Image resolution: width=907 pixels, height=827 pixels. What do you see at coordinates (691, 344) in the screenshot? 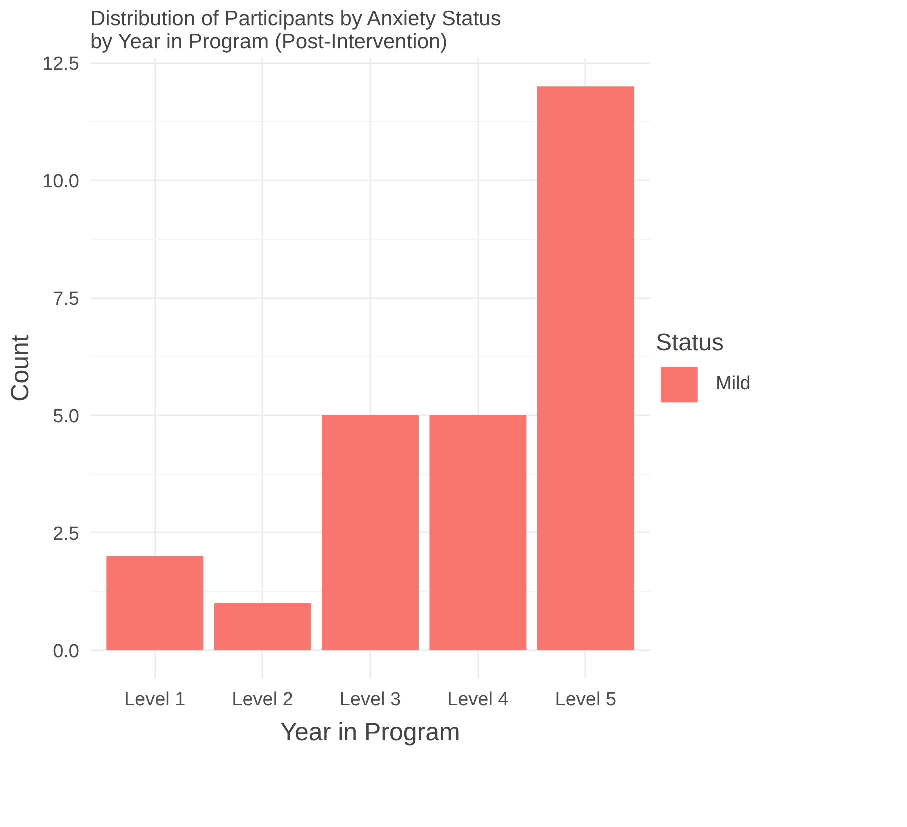
I see `legend-title: Status` at bounding box center [691, 344].